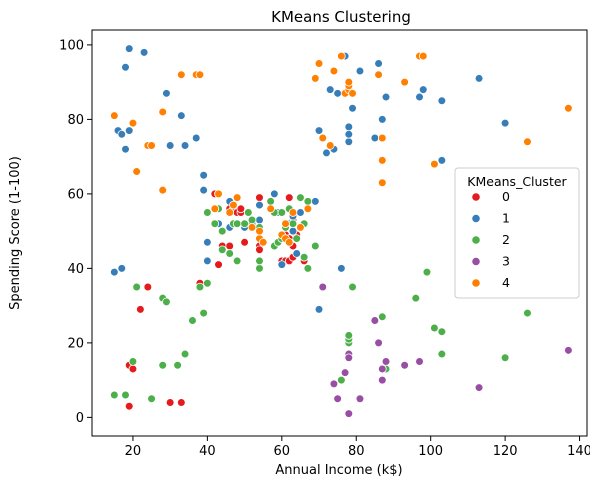  What do you see at coordinates (341, 17) in the screenshot?
I see `chart-title: KMeans Clustering` at bounding box center [341, 17].